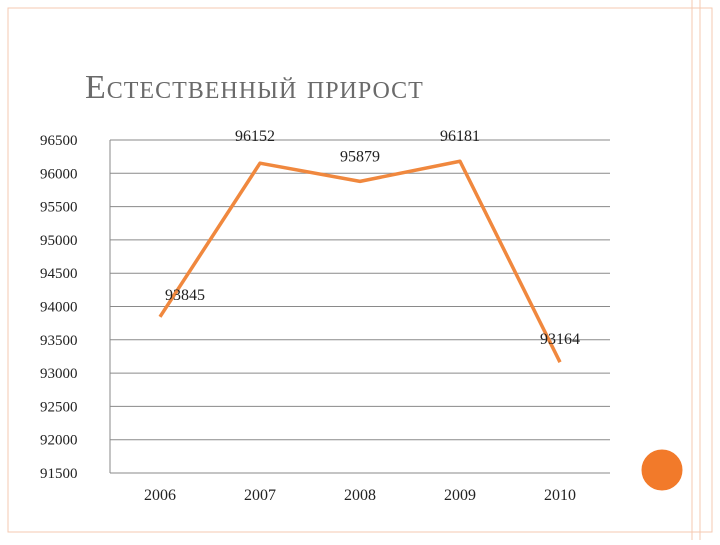 This screenshot has width=720, height=545. Describe the element at coordinates (59, 174) in the screenshot. I see `y-tick-label: 96000` at that location.